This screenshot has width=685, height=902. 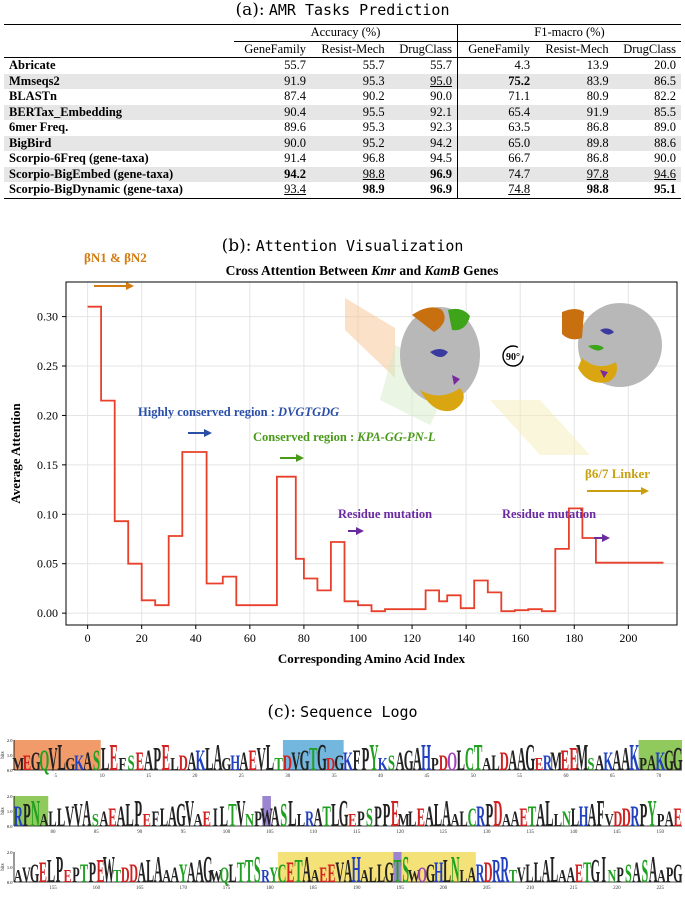 What do you see at coordinates (97, 888) in the screenshot?
I see `logo-position-tick: 160` at bounding box center [97, 888].